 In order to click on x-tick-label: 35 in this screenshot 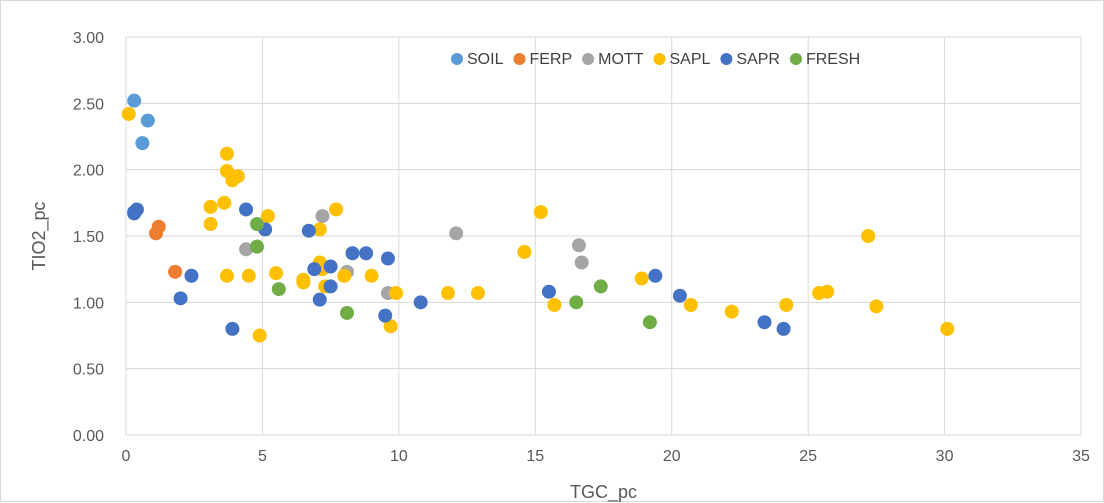, I will do `click(1081, 456)`.